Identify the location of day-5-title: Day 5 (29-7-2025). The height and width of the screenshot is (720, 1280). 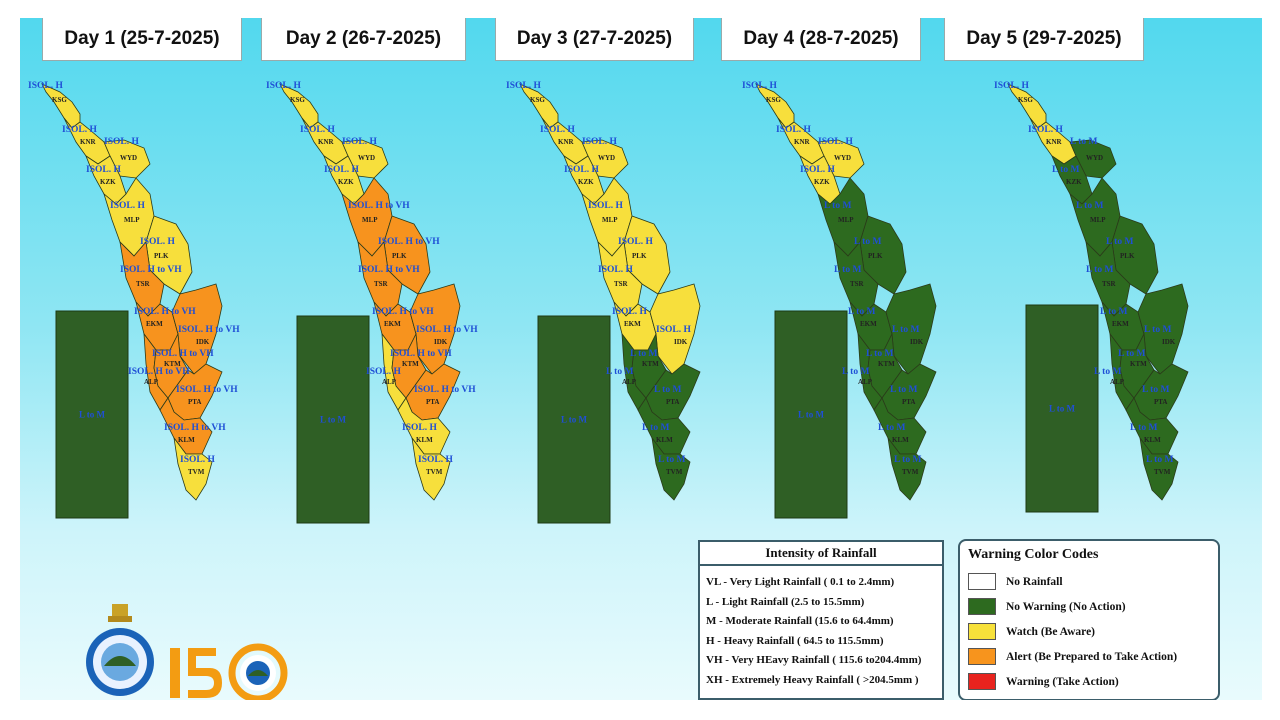
(1044, 39).